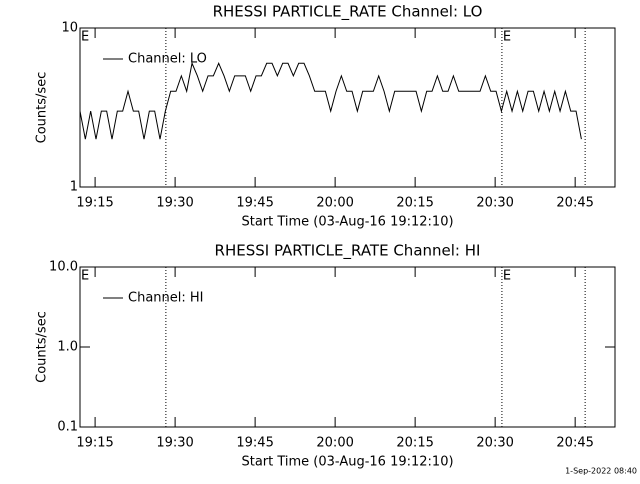 This screenshot has height=484, width=640. I want to click on timestamp: 1-Sep-2022 08:40, so click(601, 471).